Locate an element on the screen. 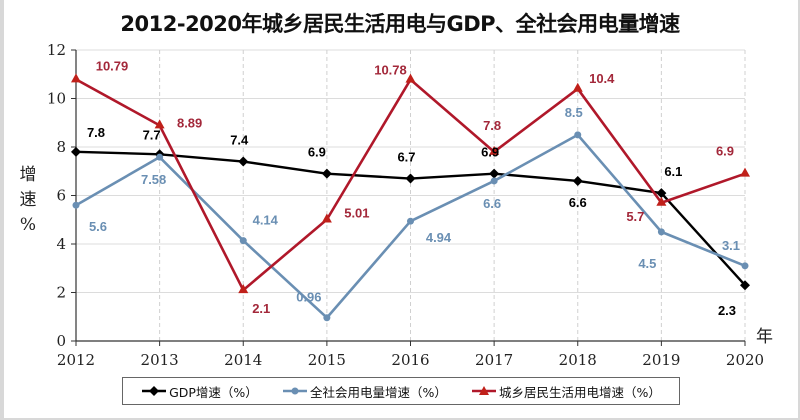  x-tick-label: 2019 is located at coordinates (661, 360).